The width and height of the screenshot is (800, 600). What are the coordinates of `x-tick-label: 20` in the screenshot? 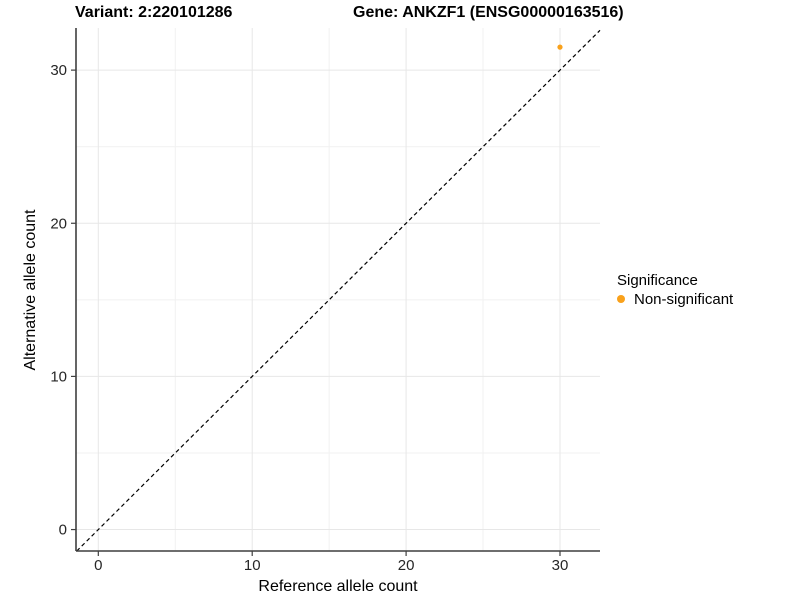 It's located at (406, 565).